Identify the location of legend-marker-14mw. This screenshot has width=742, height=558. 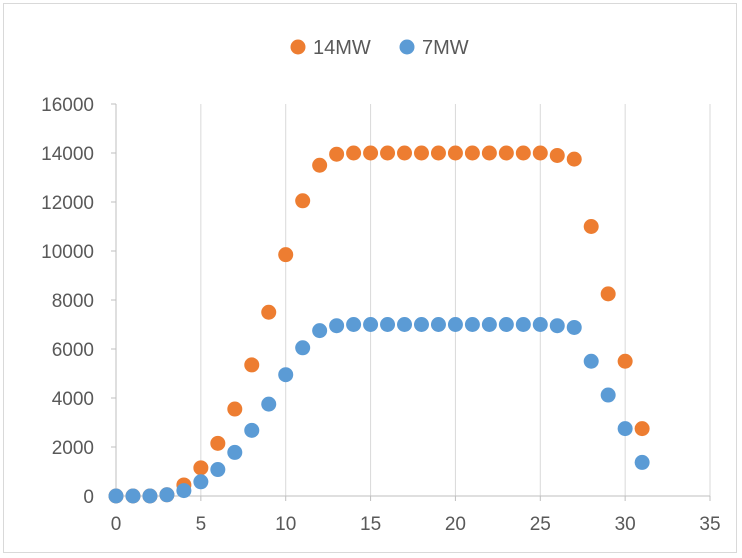
(298, 47).